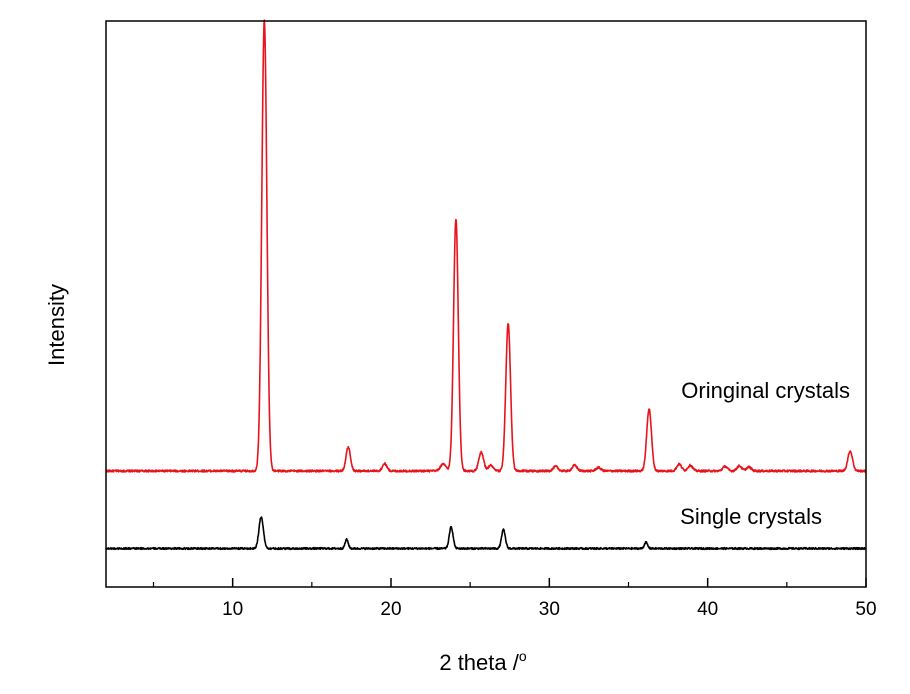  I want to click on x-tick-label: 20, so click(390, 609).